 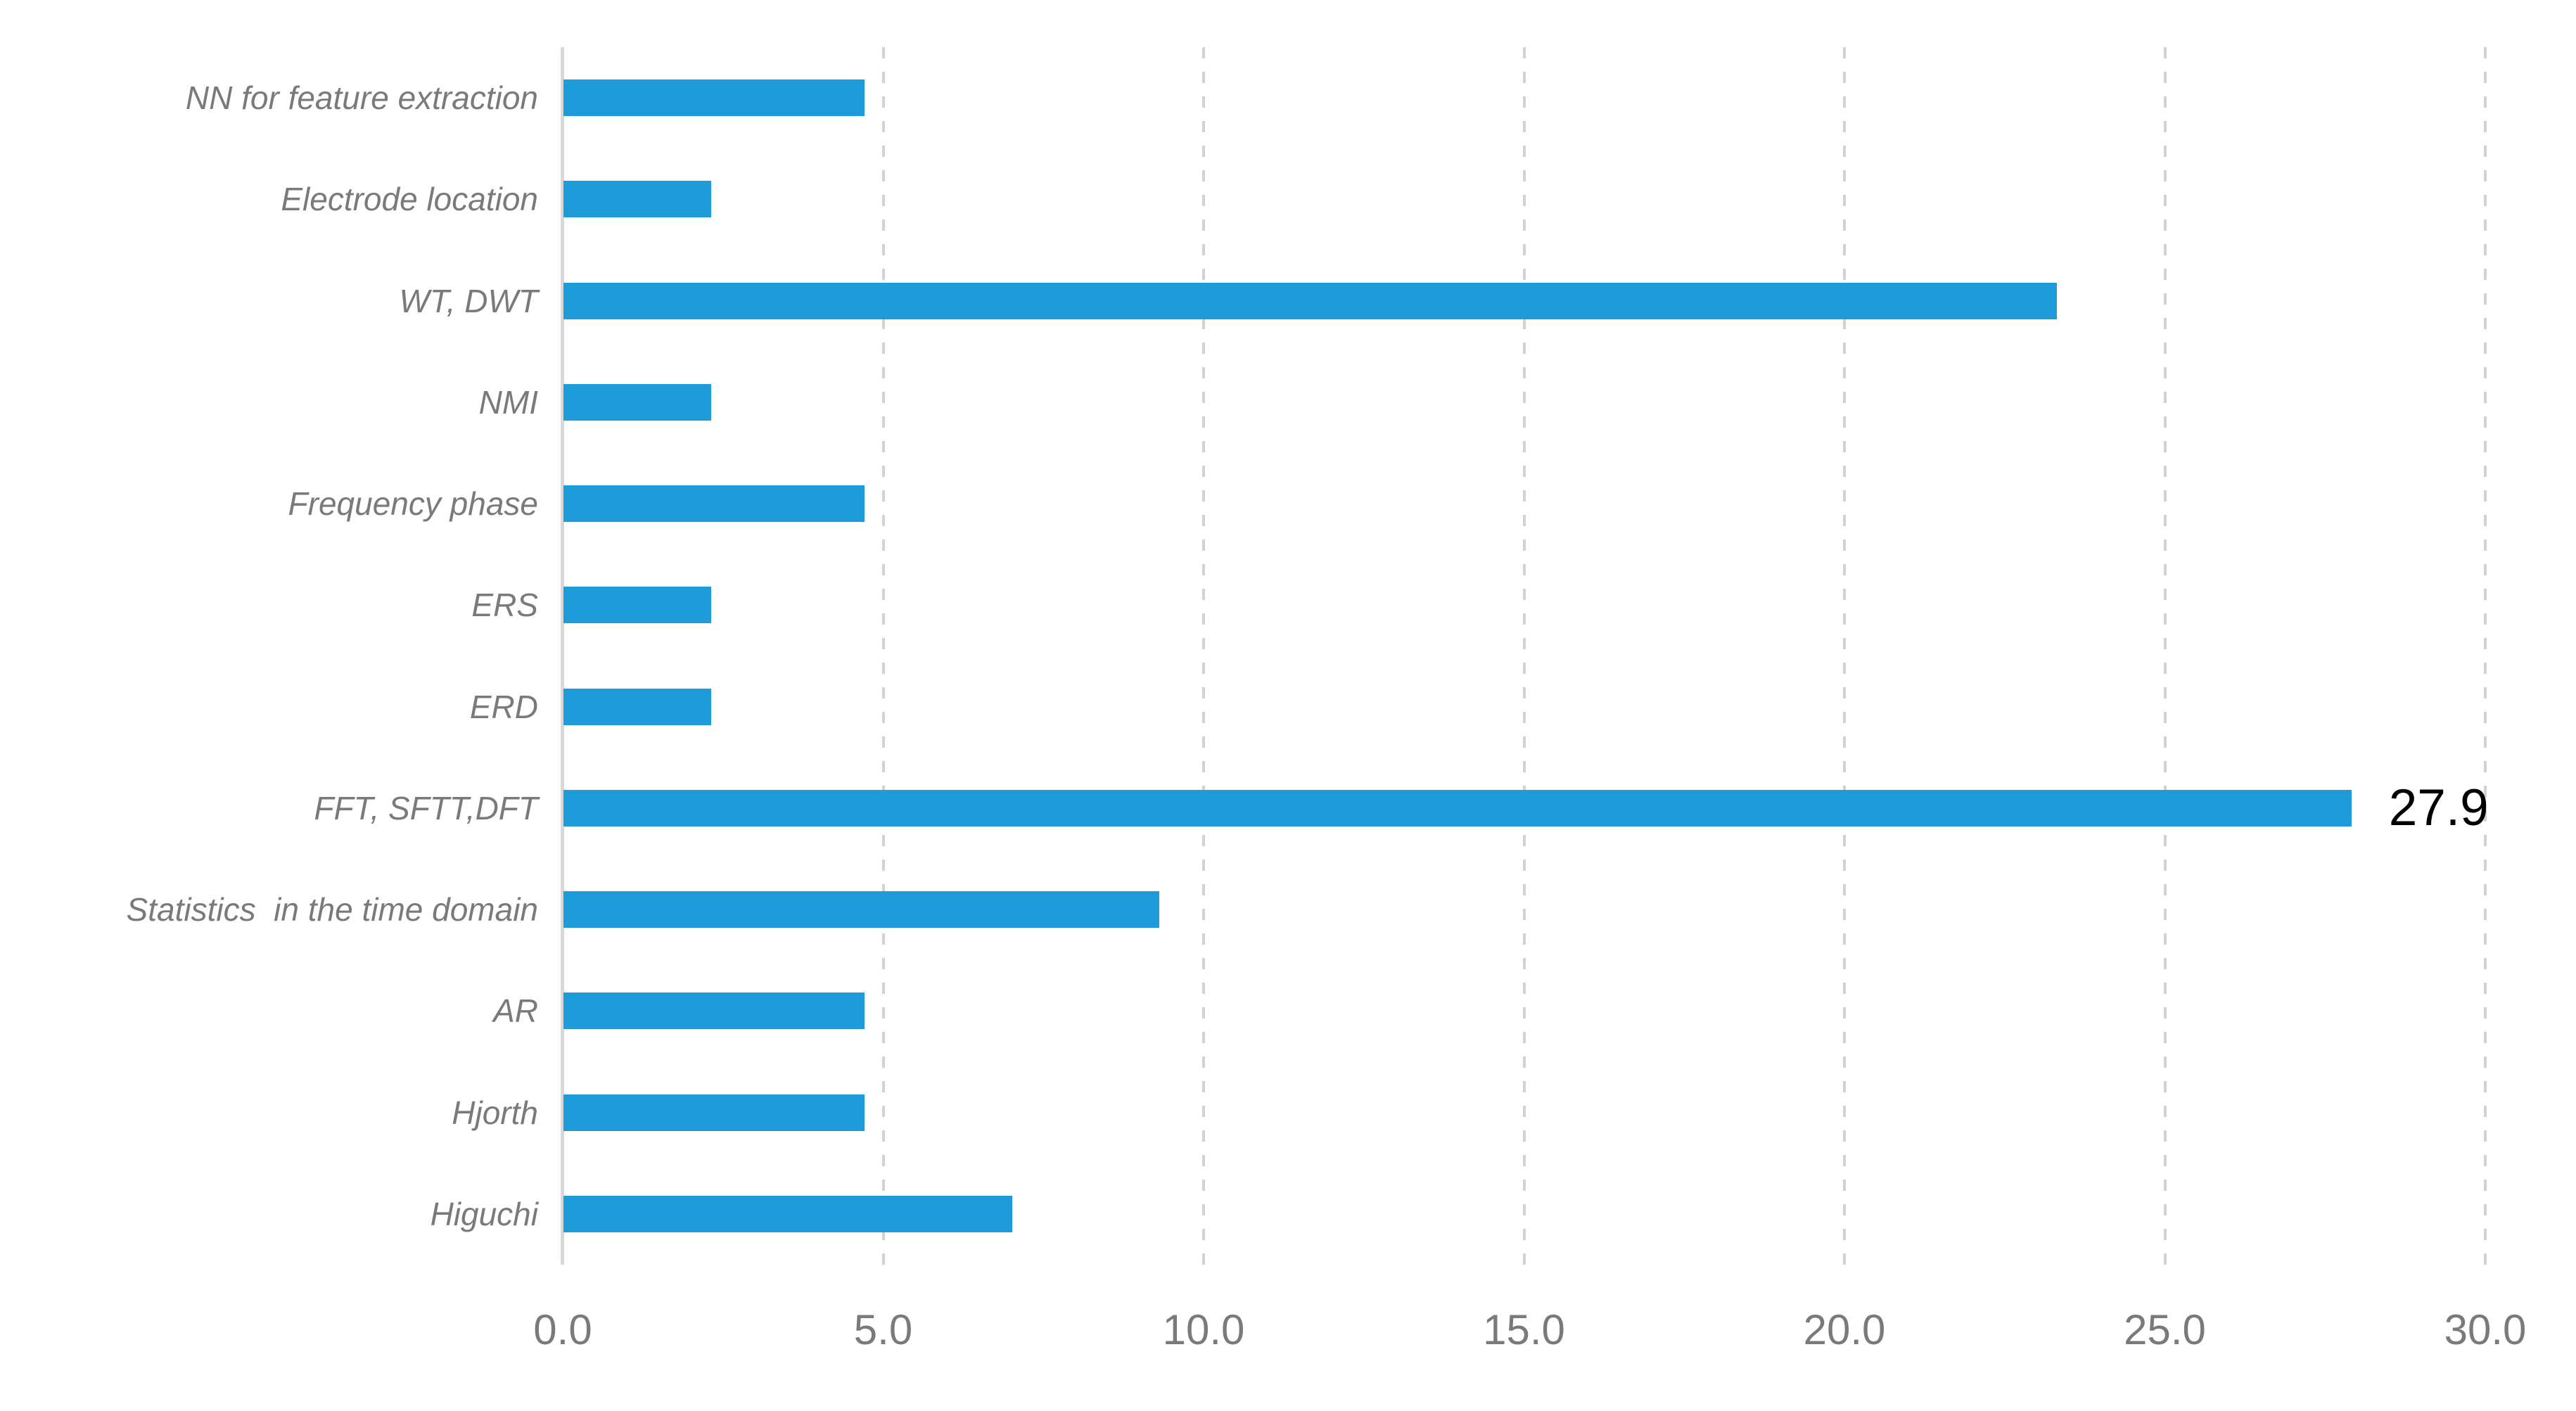 What do you see at coordinates (468, 300) in the screenshot?
I see `category-label: WT, DWT` at bounding box center [468, 300].